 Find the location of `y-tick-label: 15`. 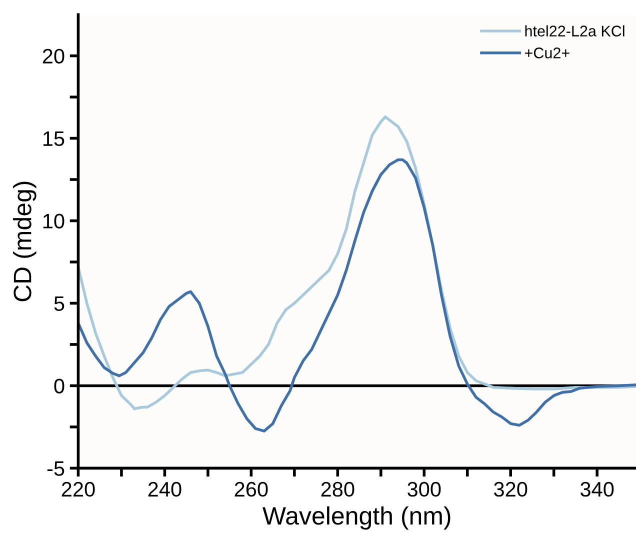

y-tick-label: 15 is located at coordinates (53, 139).